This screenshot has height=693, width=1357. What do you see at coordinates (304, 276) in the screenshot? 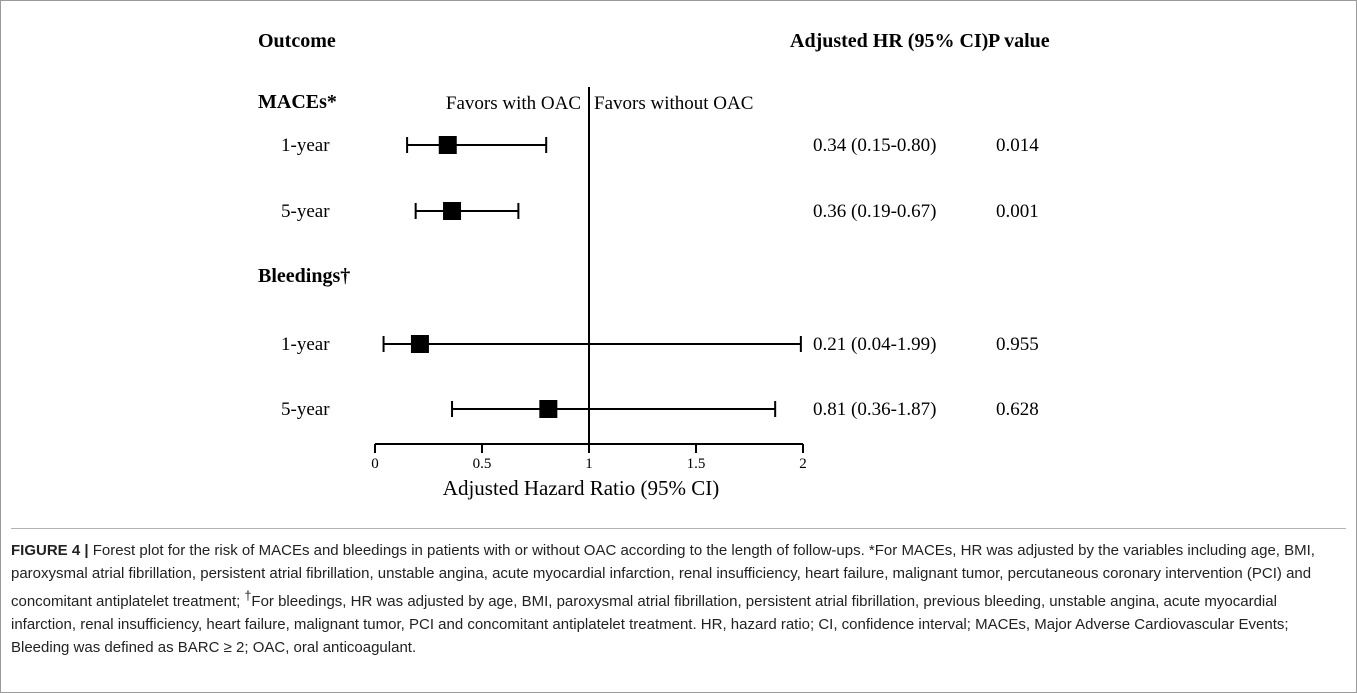
I see `group-label: Bleedings†` at bounding box center [304, 276].